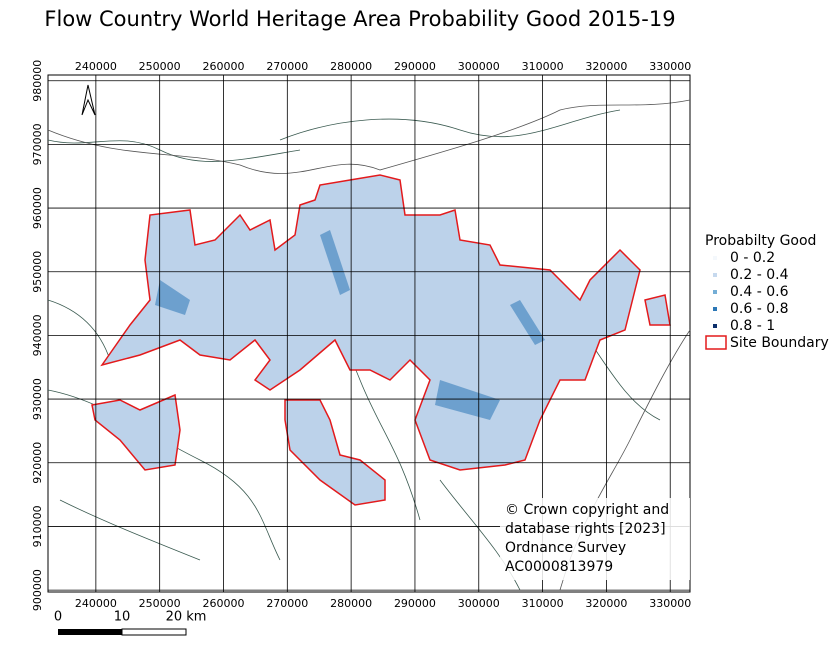 This screenshot has width=830, height=648. What do you see at coordinates (752, 258) in the screenshot?
I see `legend-label: 0 - 0.2` at bounding box center [752, 258].